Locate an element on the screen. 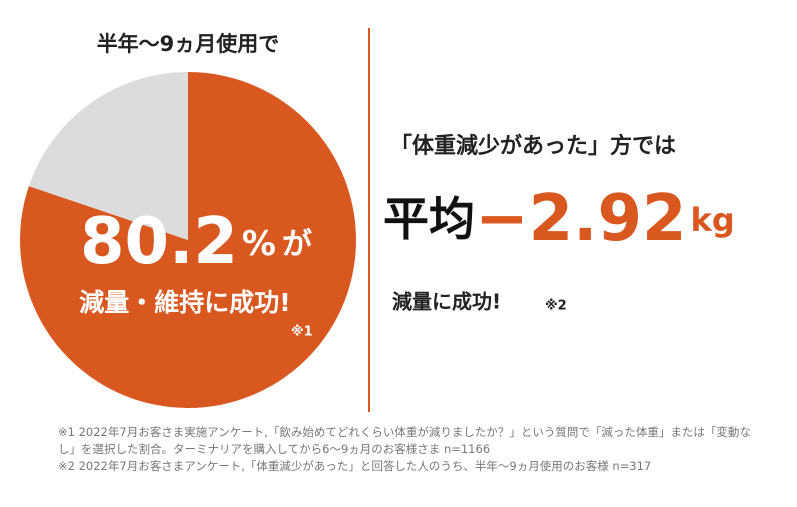 This screenshot has height=507, width=797. slice-label: 減量・維持に成功! is located at coordinates (184, 302).